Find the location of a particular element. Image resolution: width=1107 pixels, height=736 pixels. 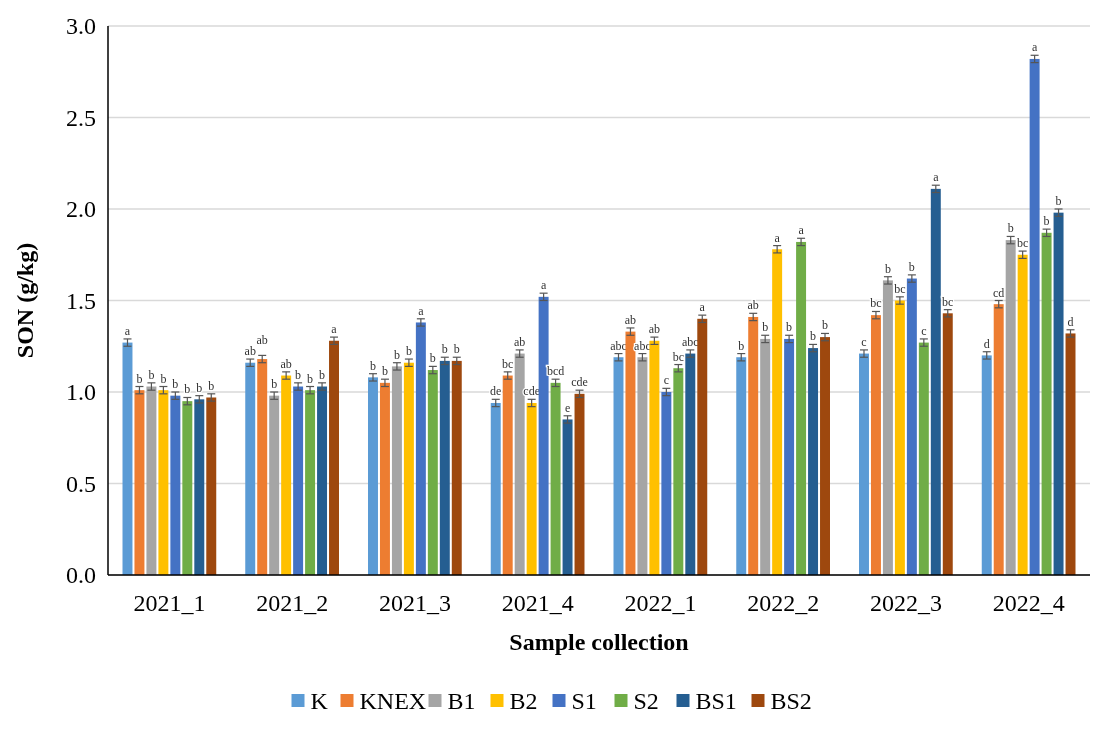

x-tick-label: 2022_3 is located at coordinates (905, 603).